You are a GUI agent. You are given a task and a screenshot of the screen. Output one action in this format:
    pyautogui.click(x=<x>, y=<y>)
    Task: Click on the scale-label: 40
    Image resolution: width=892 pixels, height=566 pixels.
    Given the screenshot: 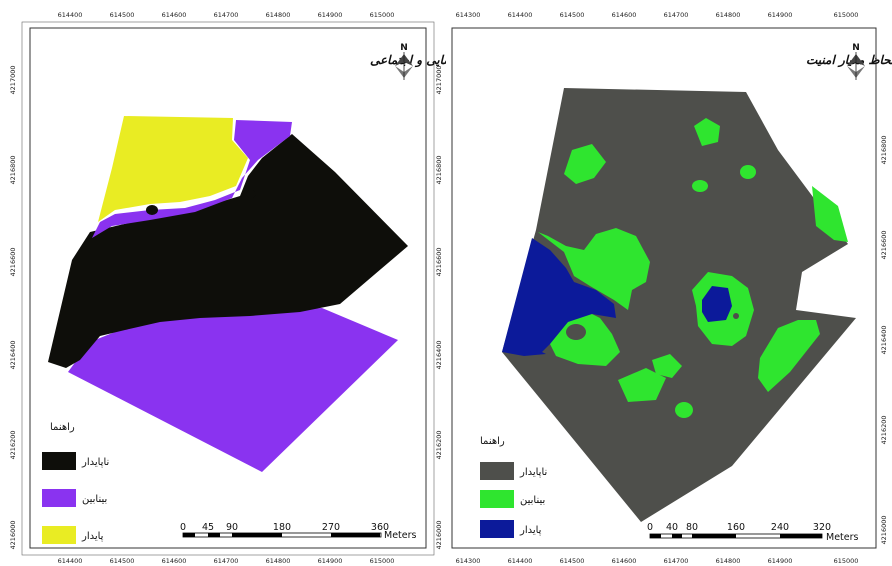 What is the action you would take?
    pyautogui.click(x=672, y=527)
    